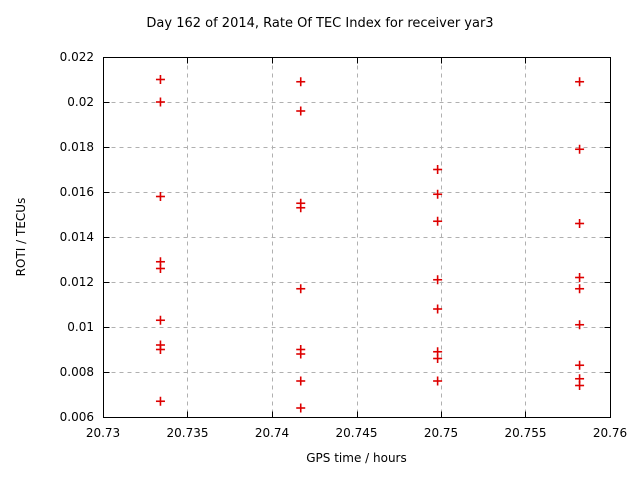  I want to click on x-tick-label: 20.76, so click(610, 433).